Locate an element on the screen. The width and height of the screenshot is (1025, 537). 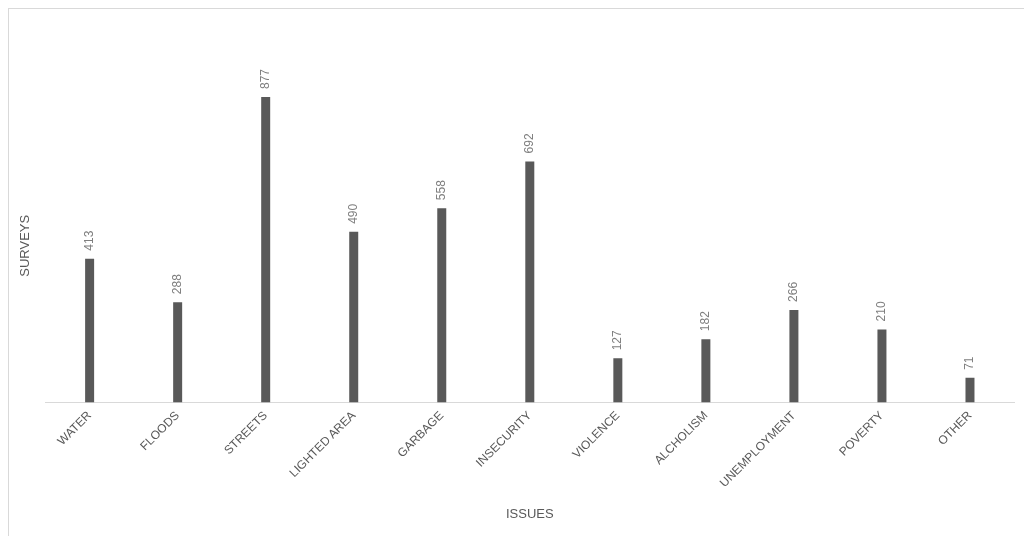
data-label: 71 is located at coordinates (969, 363).